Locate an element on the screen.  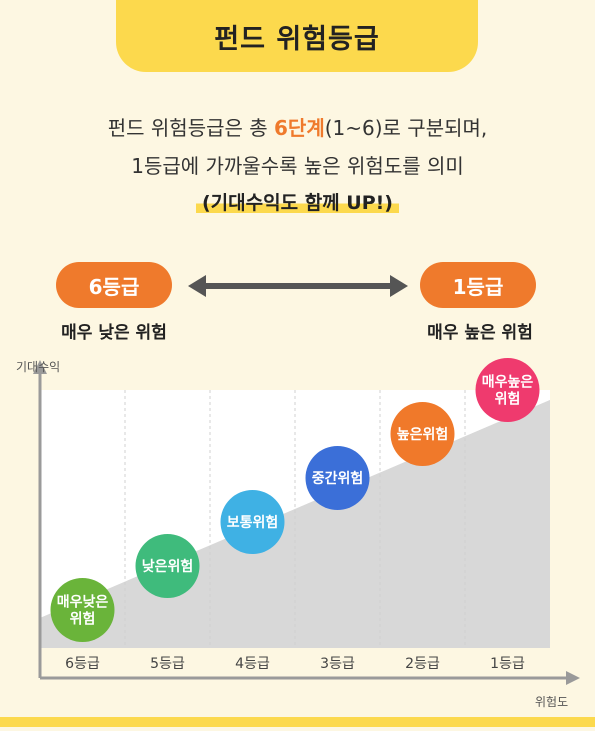
x-tick-label: 2등급 is located at coordinates (422, 664).